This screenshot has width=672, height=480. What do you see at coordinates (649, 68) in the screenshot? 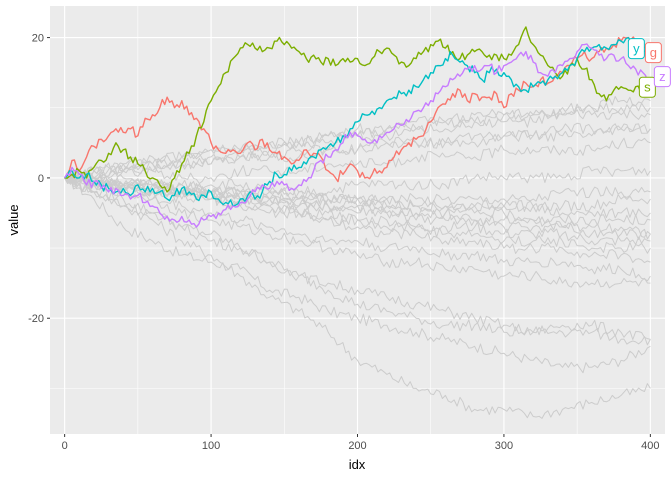
I see `series-labels: g s y z` at bounding box center [649, 68].